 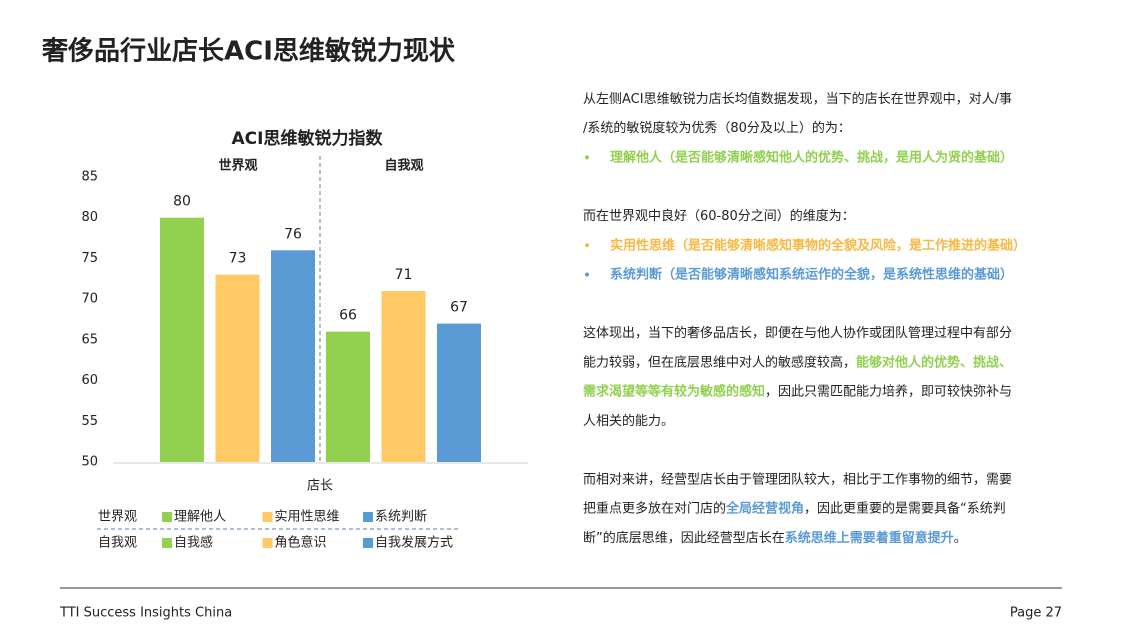 I want to click on slide-title: 奢侈品行业店长ACI思维敏锐力现状, so click(x=248, y=51).